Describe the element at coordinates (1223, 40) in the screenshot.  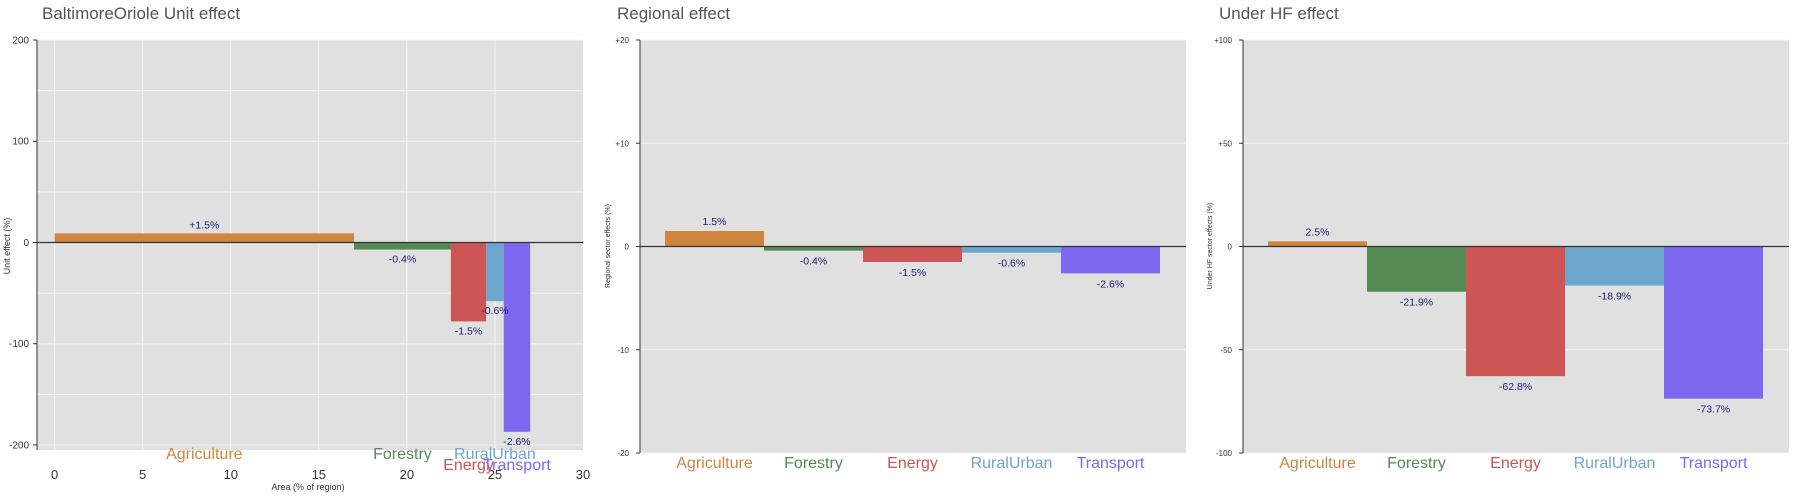
I see `hf-effect-y-tick-label: +100` at that location.